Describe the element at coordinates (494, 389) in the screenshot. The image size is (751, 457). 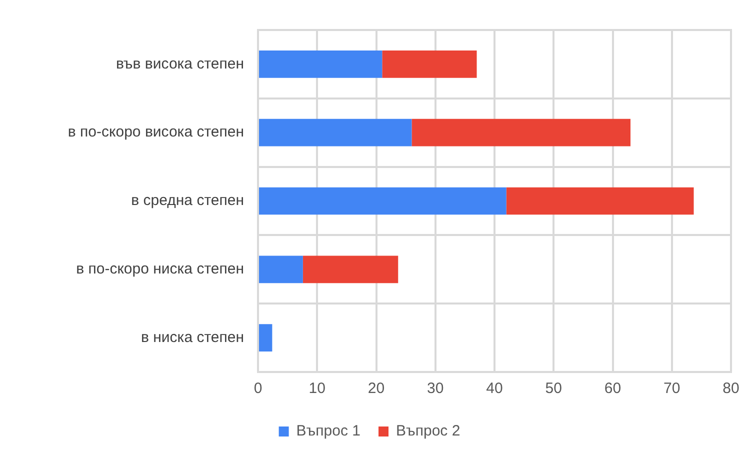
I see `x-tick-label: 40` at that location.